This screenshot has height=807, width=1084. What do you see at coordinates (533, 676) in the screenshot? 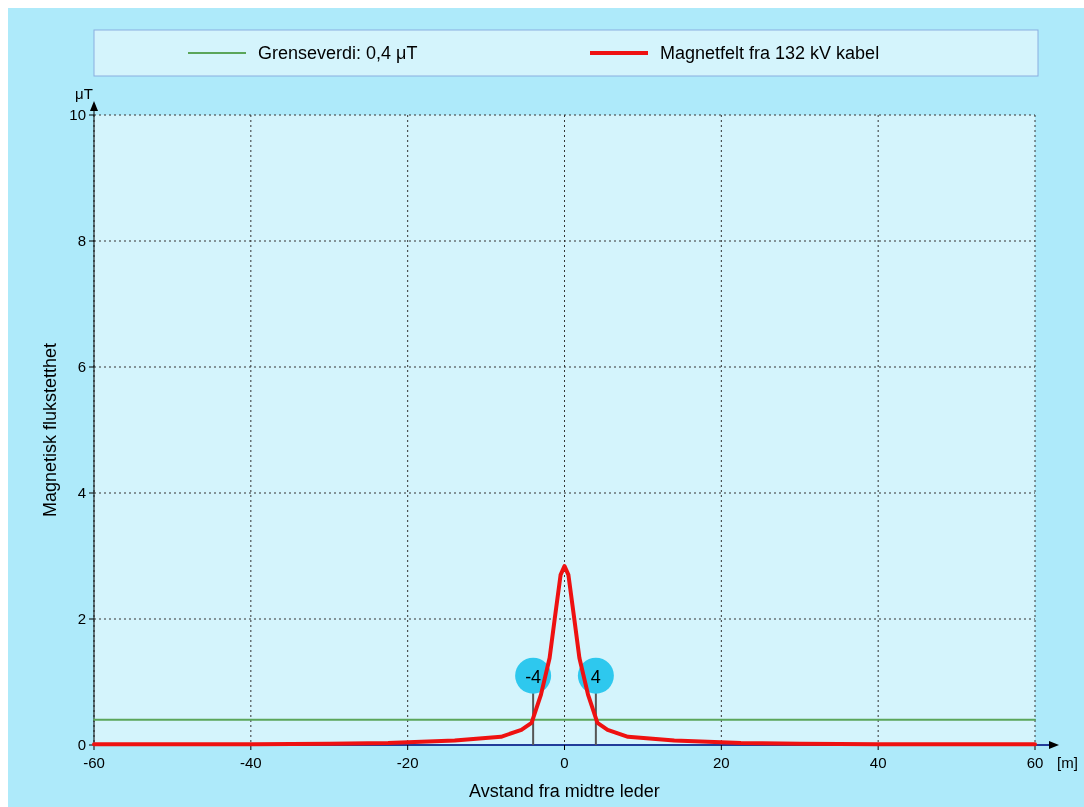
I see `annotation: -4` at bounding box center [533, 676].